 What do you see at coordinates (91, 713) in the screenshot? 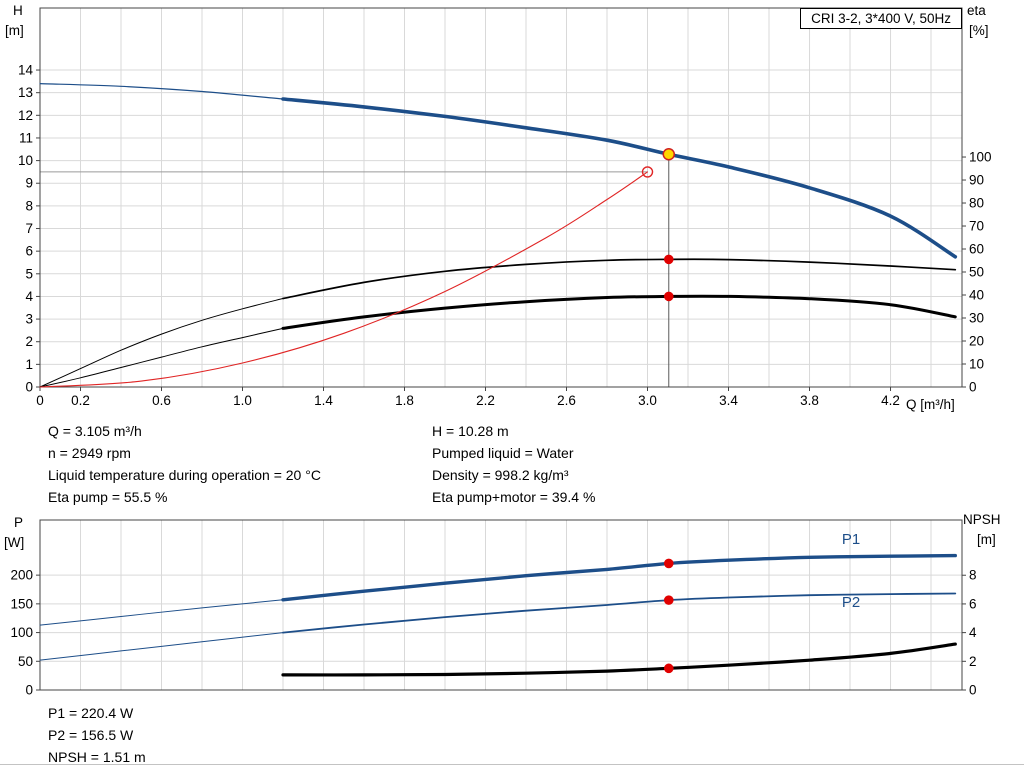
I see `p1-value: P1 = 220.4 W` at bounding box center [91, 713].